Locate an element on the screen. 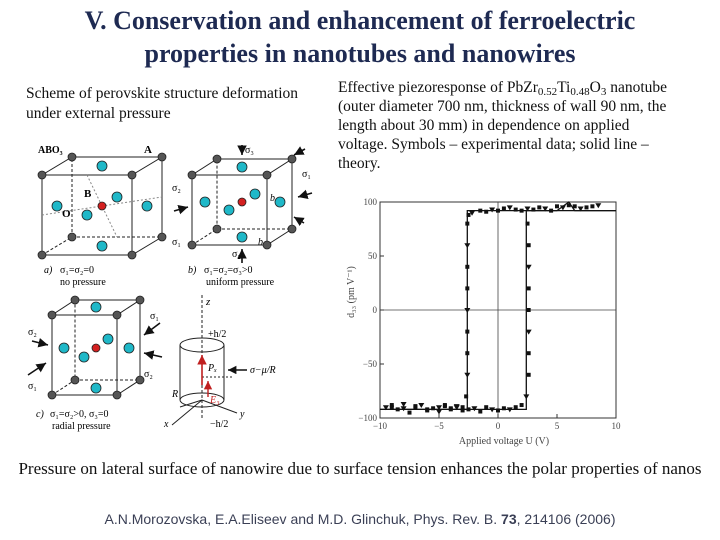  chart-ytick-label: 50 is located at coordinates (373, 256).